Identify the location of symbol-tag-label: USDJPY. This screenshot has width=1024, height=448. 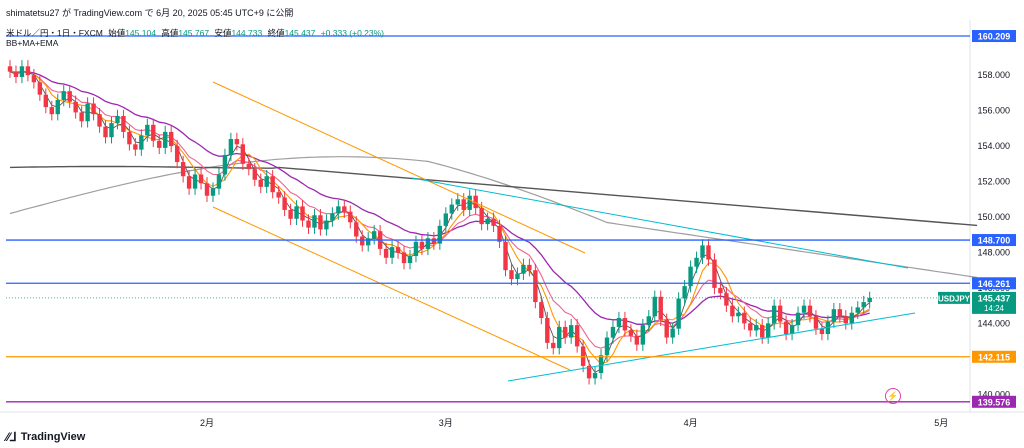
(954, 298).